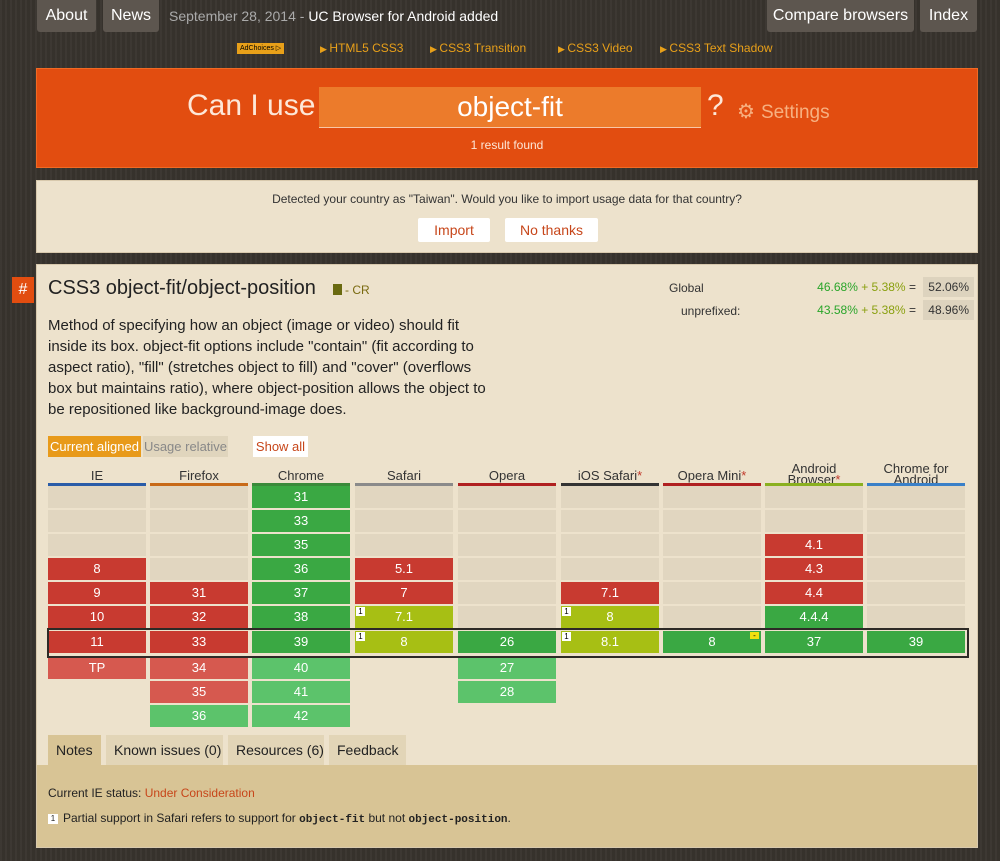 The image size is (1000, 861). I want to click on browser-header-firefox: Firefox, so click(199, 475).